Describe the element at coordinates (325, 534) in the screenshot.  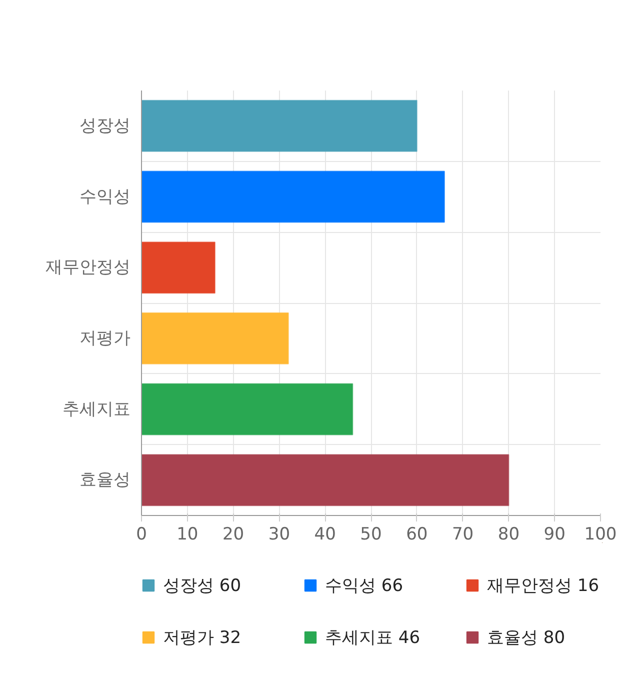
I see `x-tick-label: 40` at that location.